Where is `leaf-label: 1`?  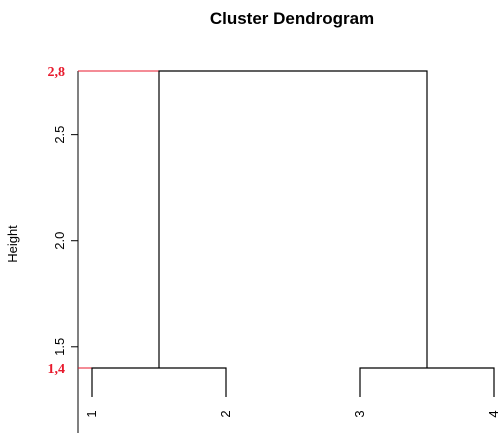
leaf-label: 1 is located at coordinates (91, 413).